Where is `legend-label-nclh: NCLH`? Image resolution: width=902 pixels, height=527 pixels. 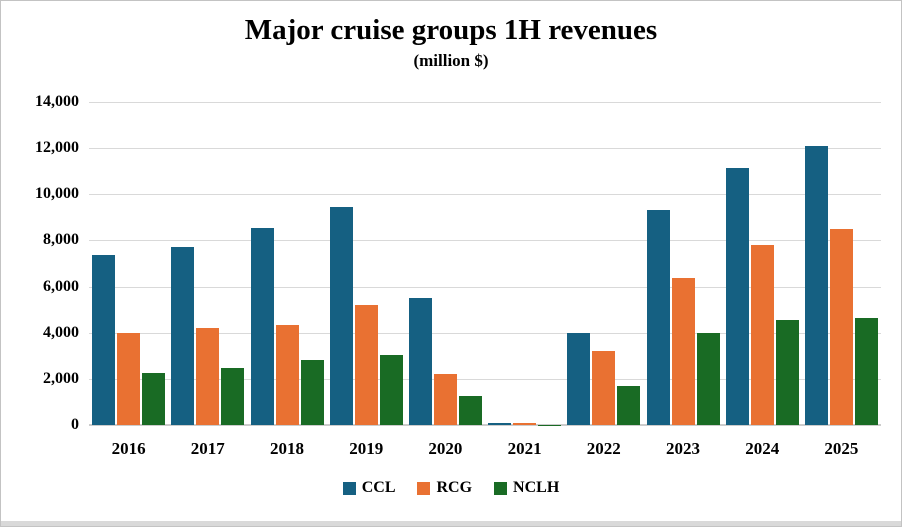
legend-label-nclh: NCLH is located at coordinates (536, 487).